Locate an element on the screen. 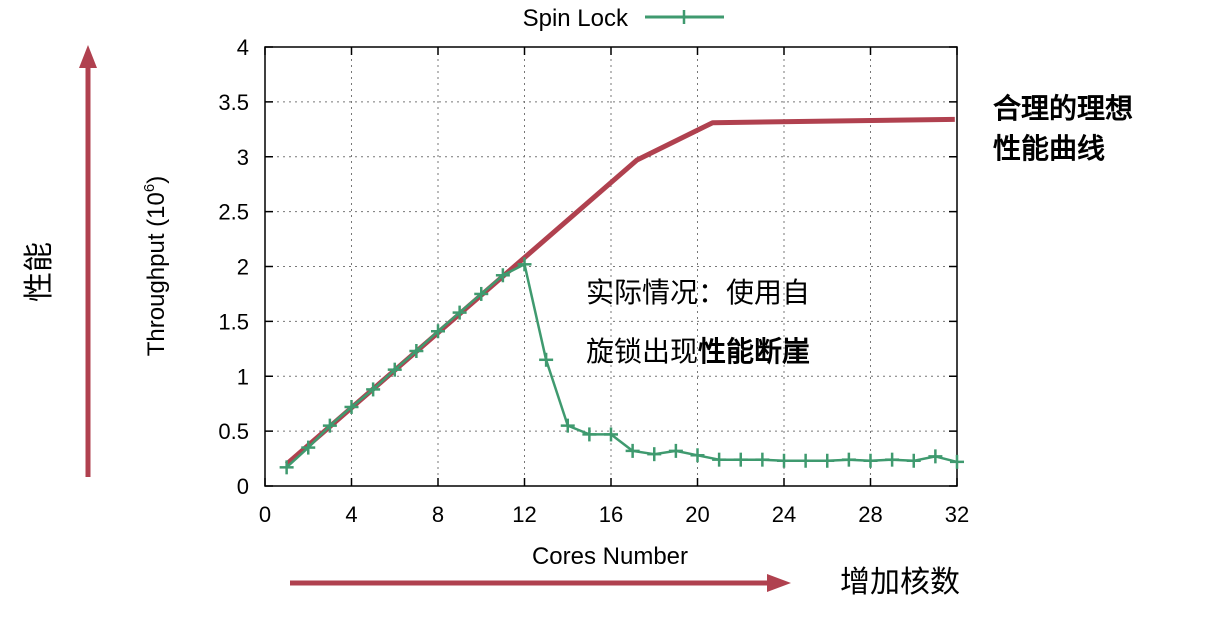  y-tick-label: 3.5 is located at coordinates (233, 102).